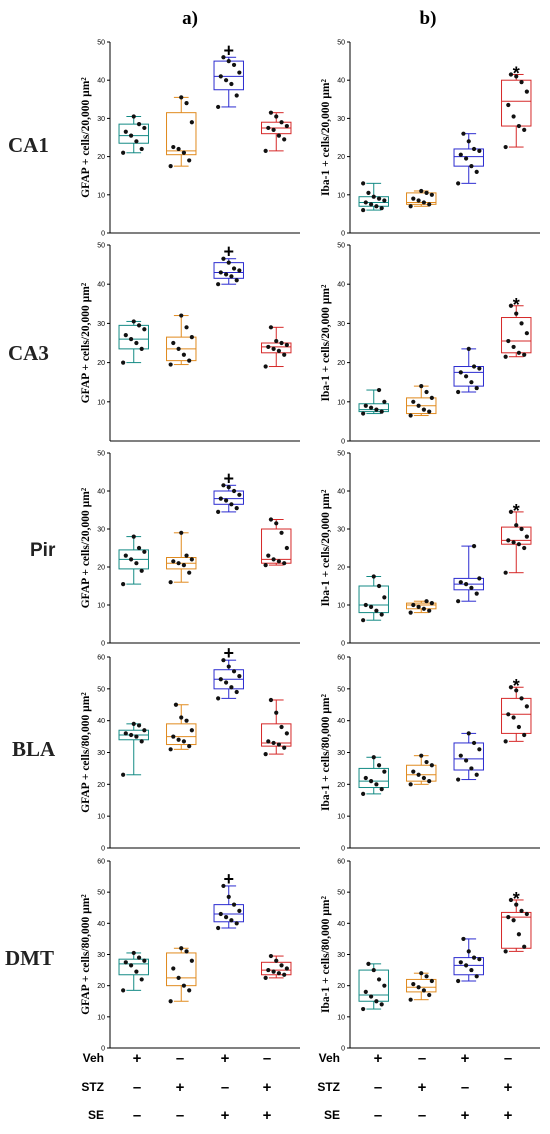  Describe the element at coordinates (430, 754) in the screenshot. I see `panel-BLA-b: 0 10 20 30 40 50 60 Iba-1 + cells/80,000 µm² *` at that location.